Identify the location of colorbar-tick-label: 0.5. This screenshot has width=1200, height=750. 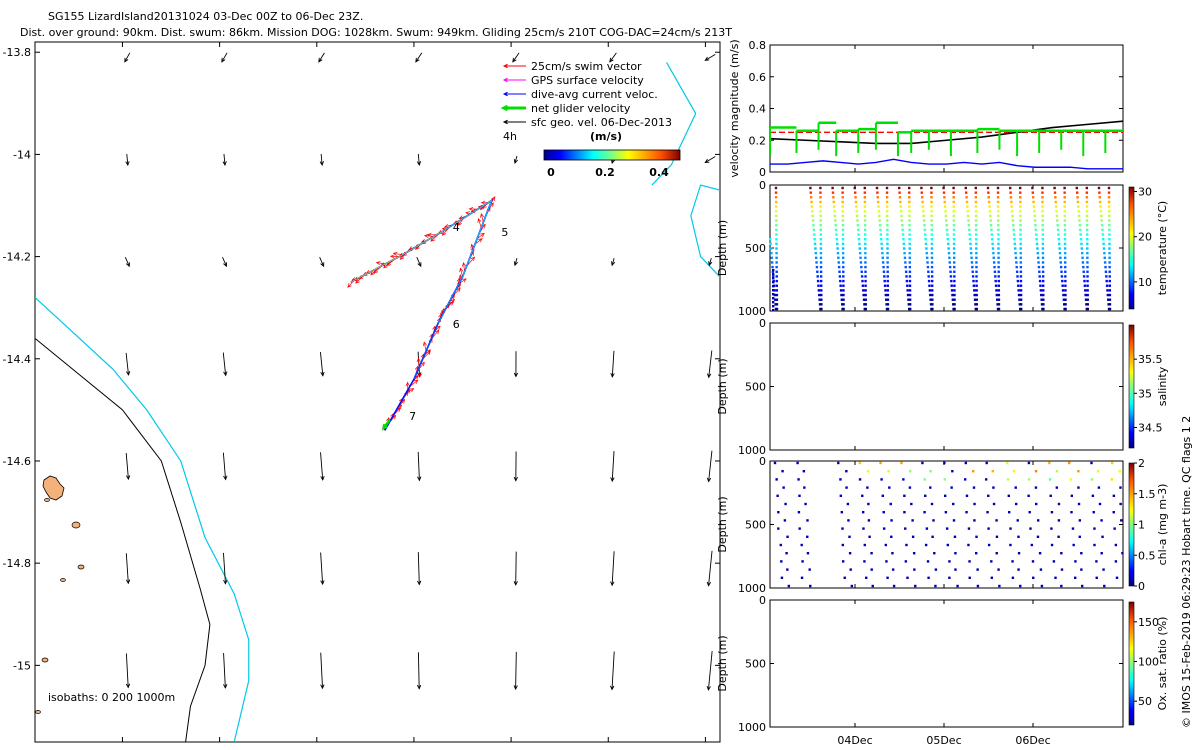
(1147, 555).